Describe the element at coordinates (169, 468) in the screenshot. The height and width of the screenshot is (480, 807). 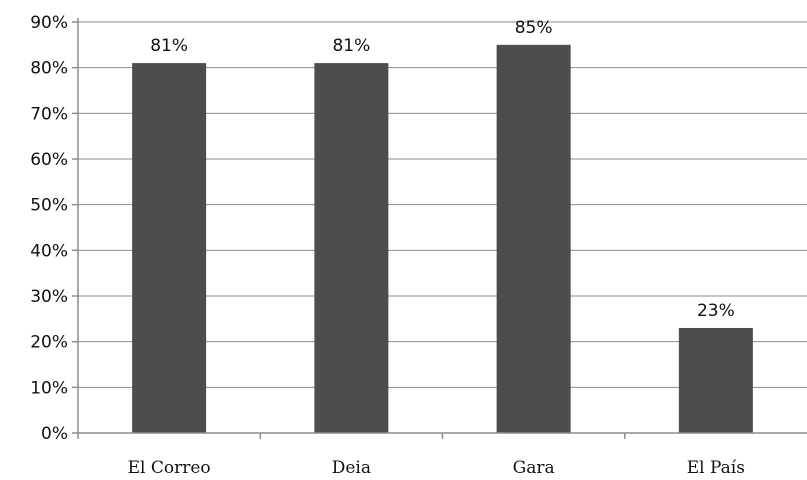
I see `x-tick-label: El Correo` at that location.